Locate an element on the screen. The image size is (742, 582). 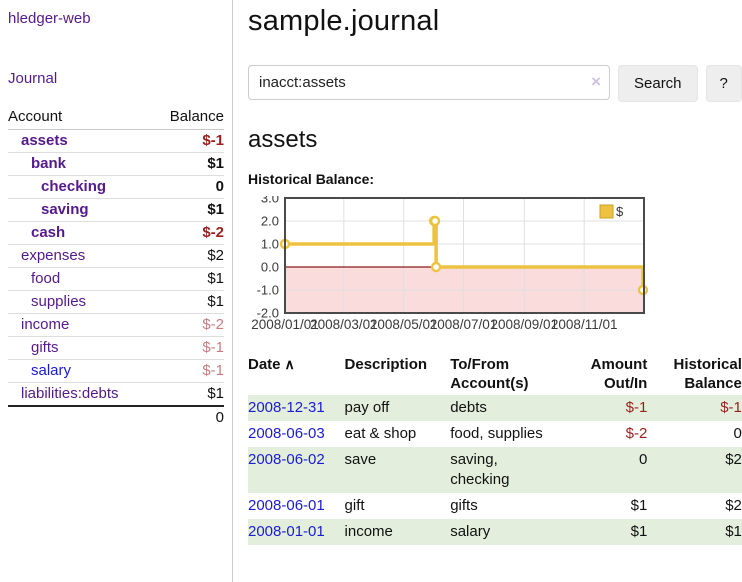
transaction-date: 2008-12-31 is located at coordinates (296, 408).